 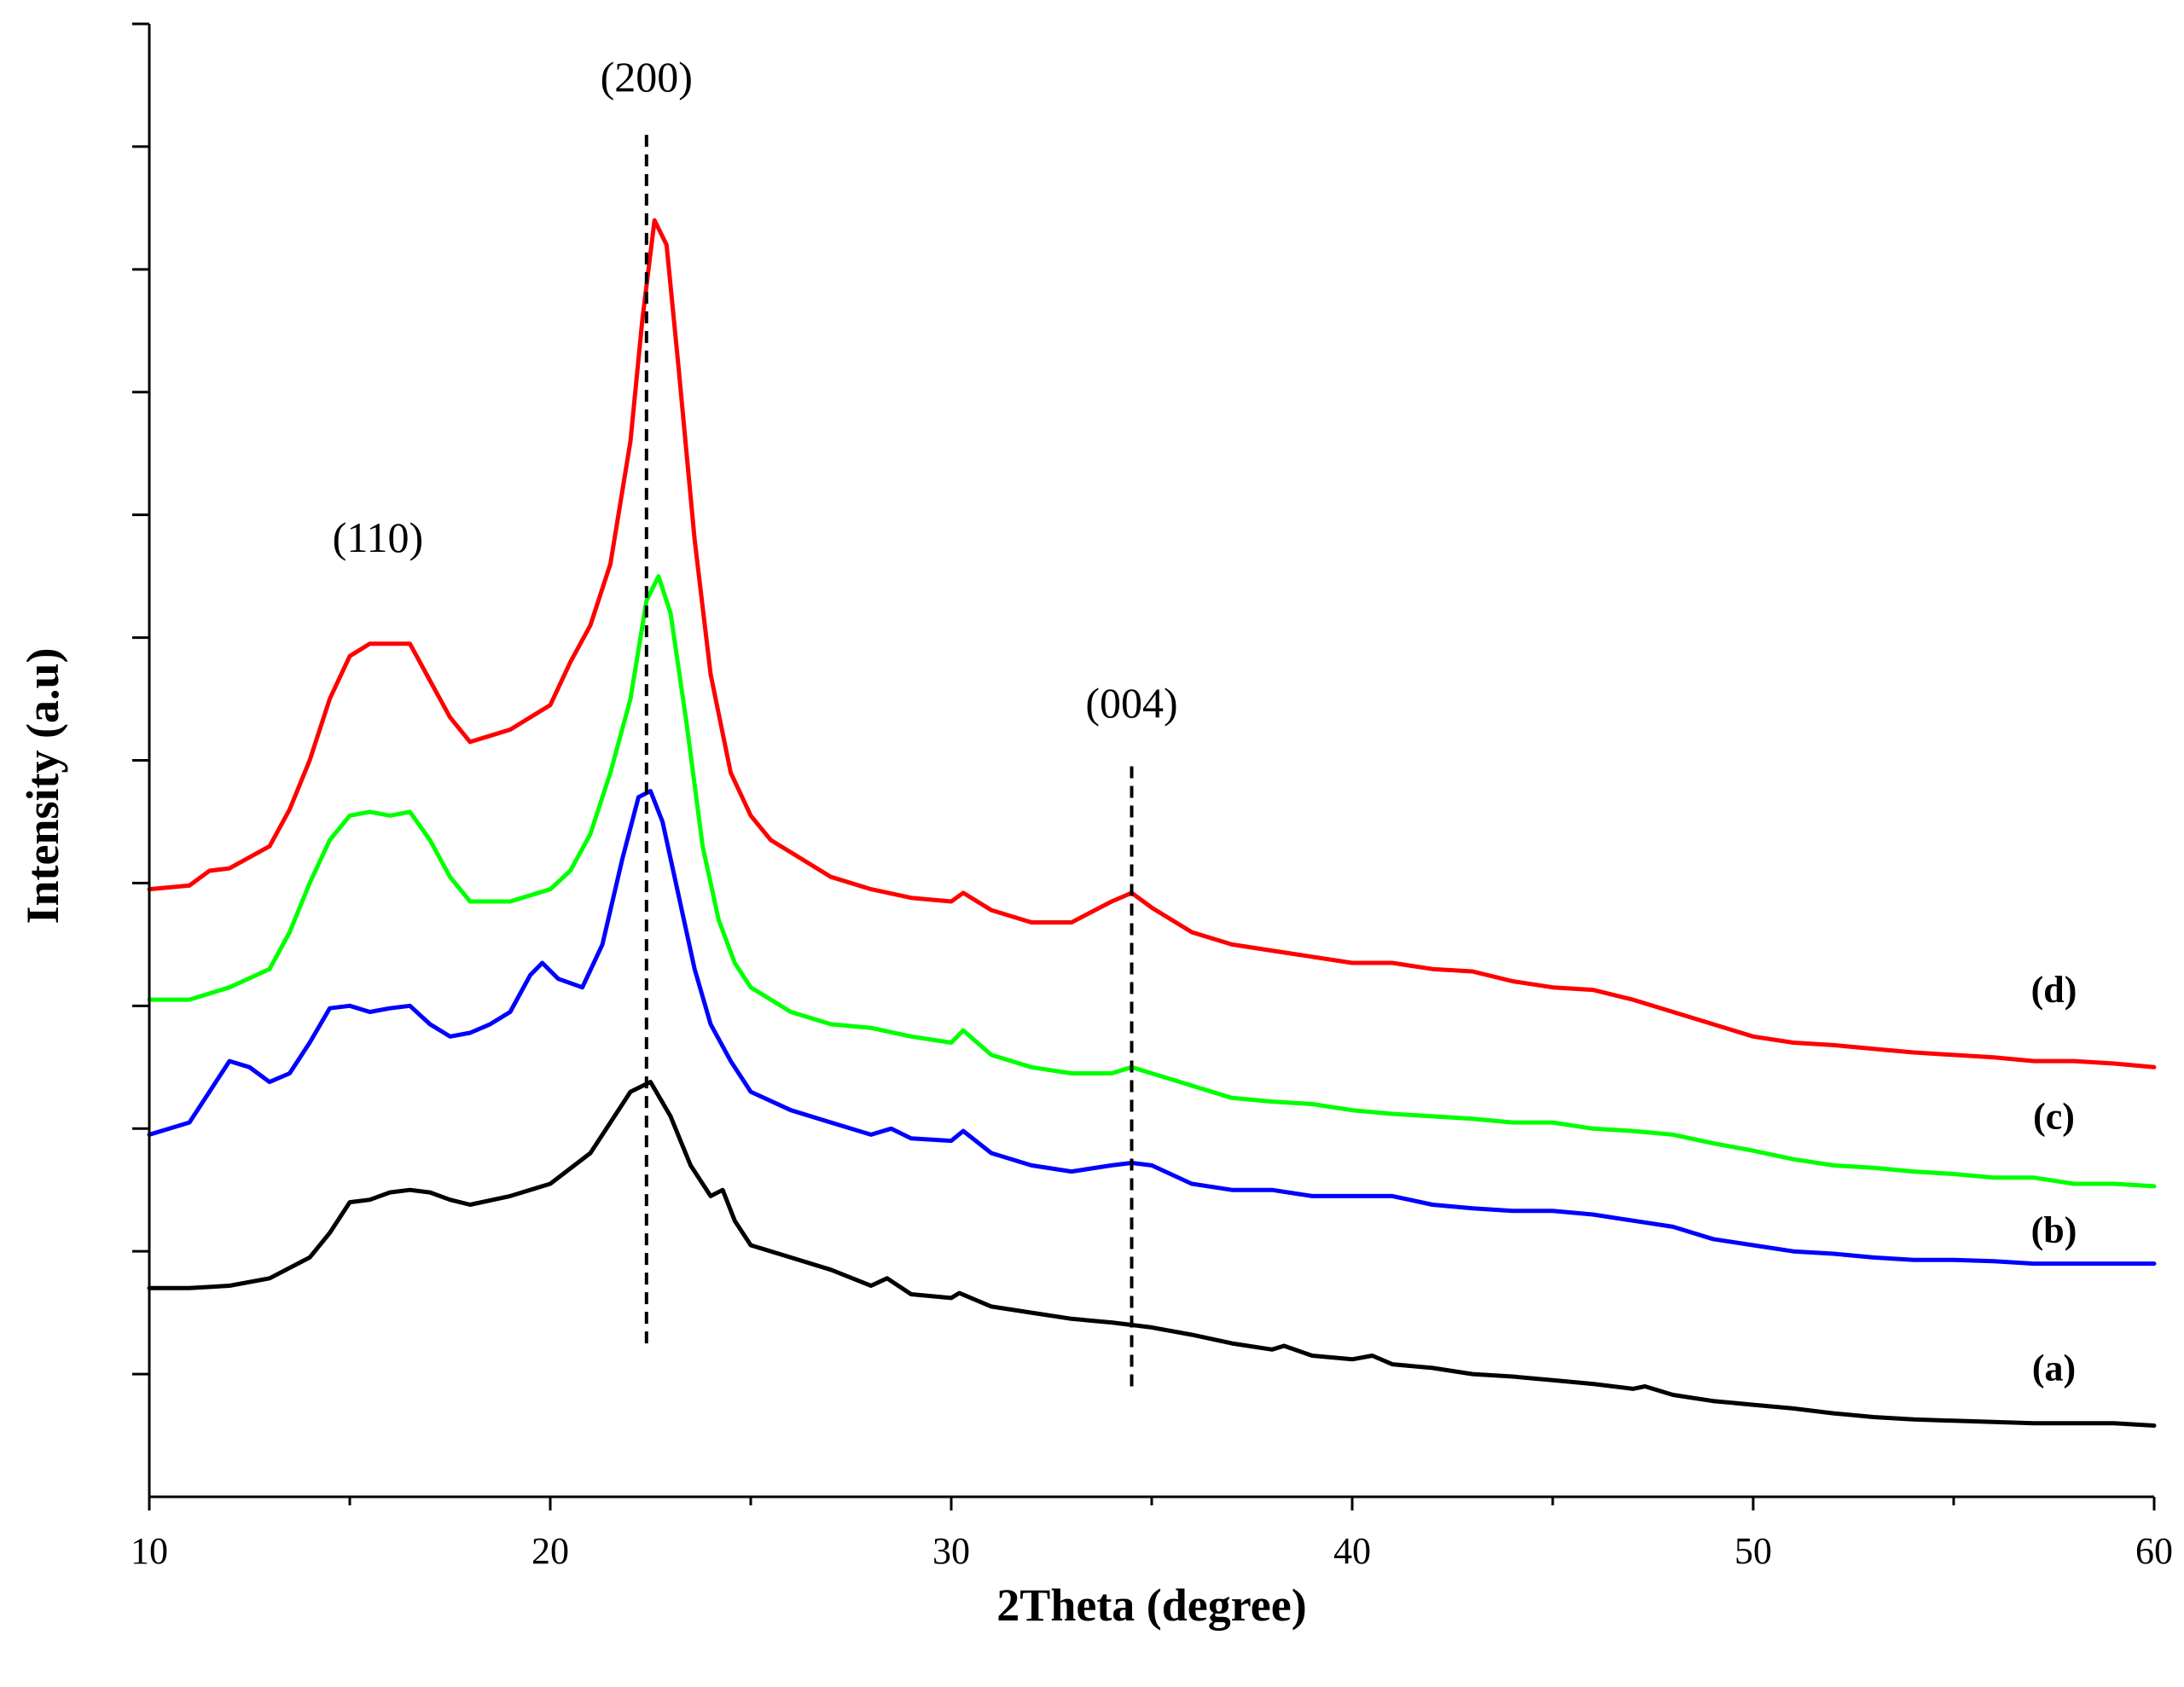 I want to click on series-label-d: (d), so click(x=2054, y=990).